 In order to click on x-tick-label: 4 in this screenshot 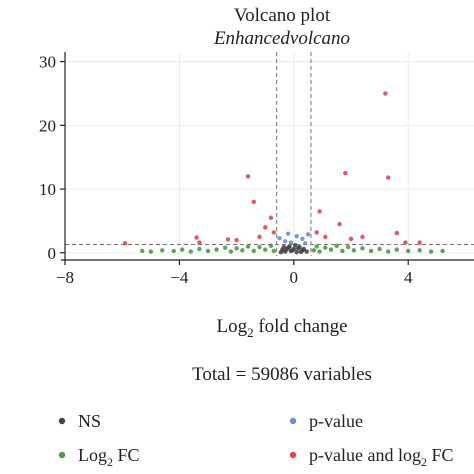, I will do `click(408, 277)`.